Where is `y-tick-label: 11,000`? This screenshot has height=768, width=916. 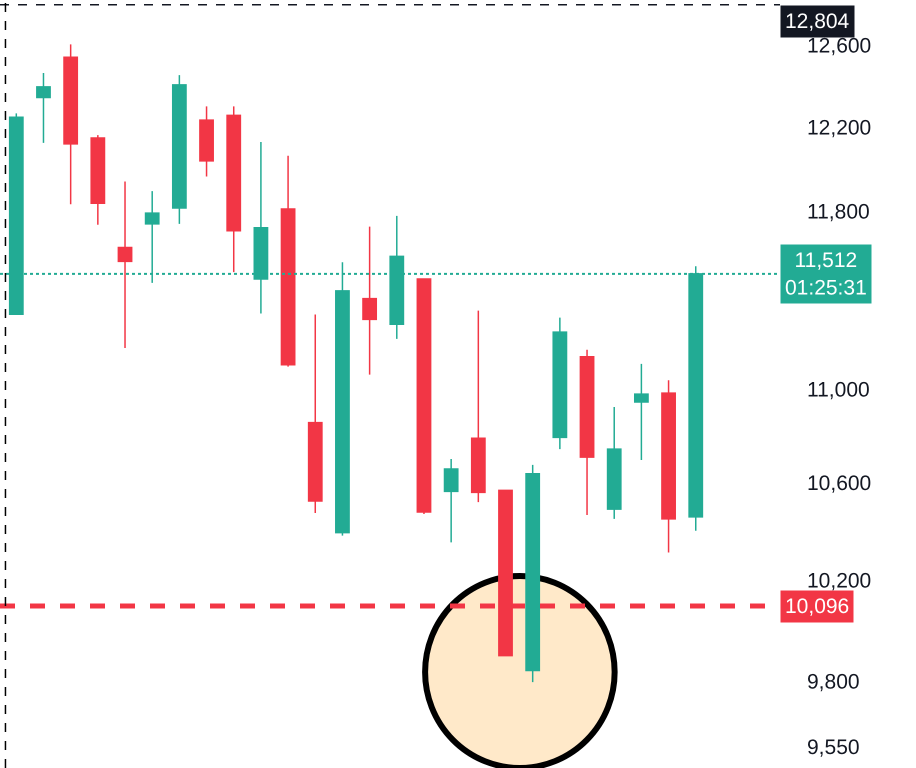
y-tick-label: 11,000 is located at coordinates (838, 390).